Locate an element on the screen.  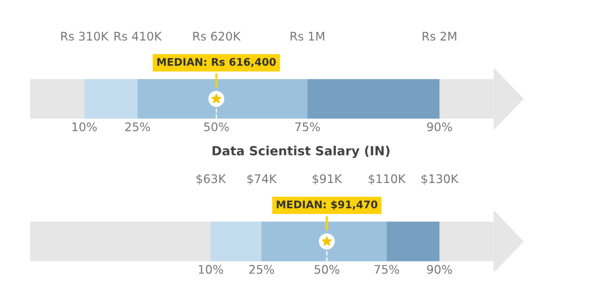
data-label: $130K is located at coordinates (440, 179).